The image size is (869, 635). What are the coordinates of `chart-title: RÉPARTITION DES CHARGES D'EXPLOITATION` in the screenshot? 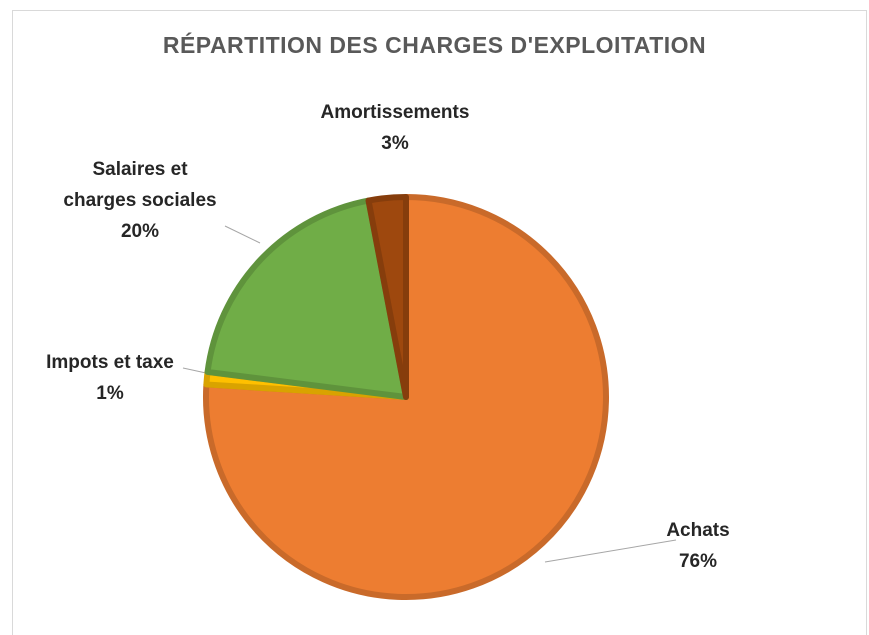 It's located at (434, 45).